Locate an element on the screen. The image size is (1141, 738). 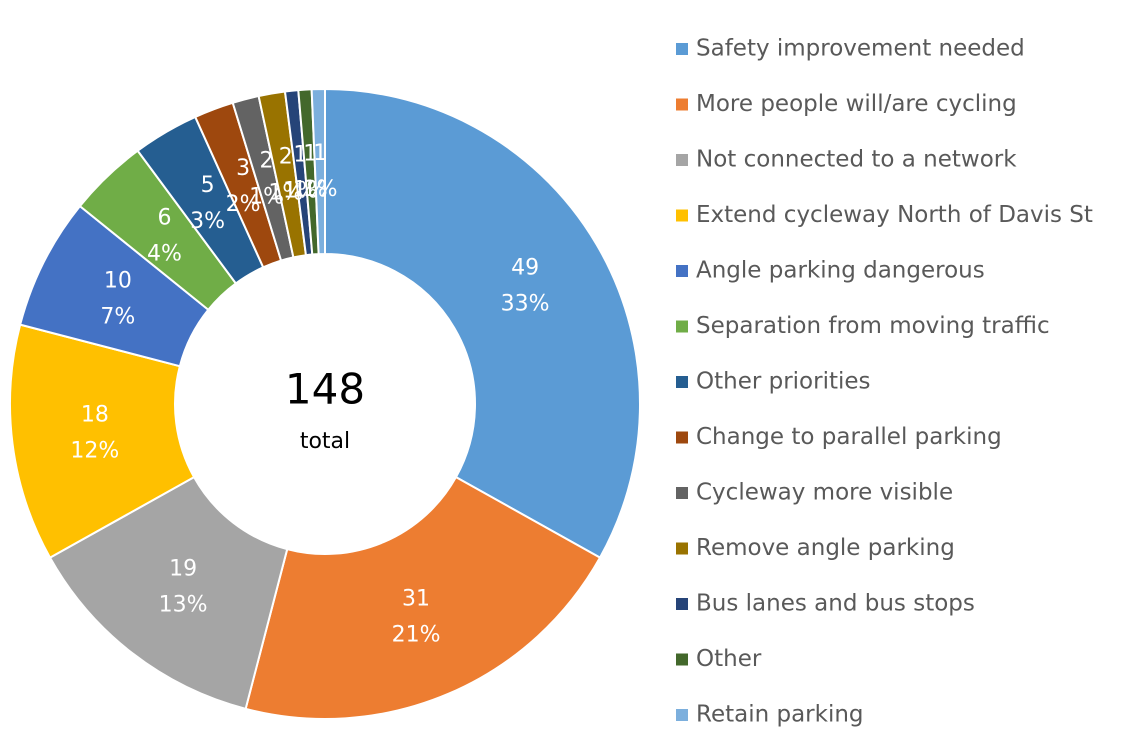
total-value: 148 is located at coordinates (325, 389).